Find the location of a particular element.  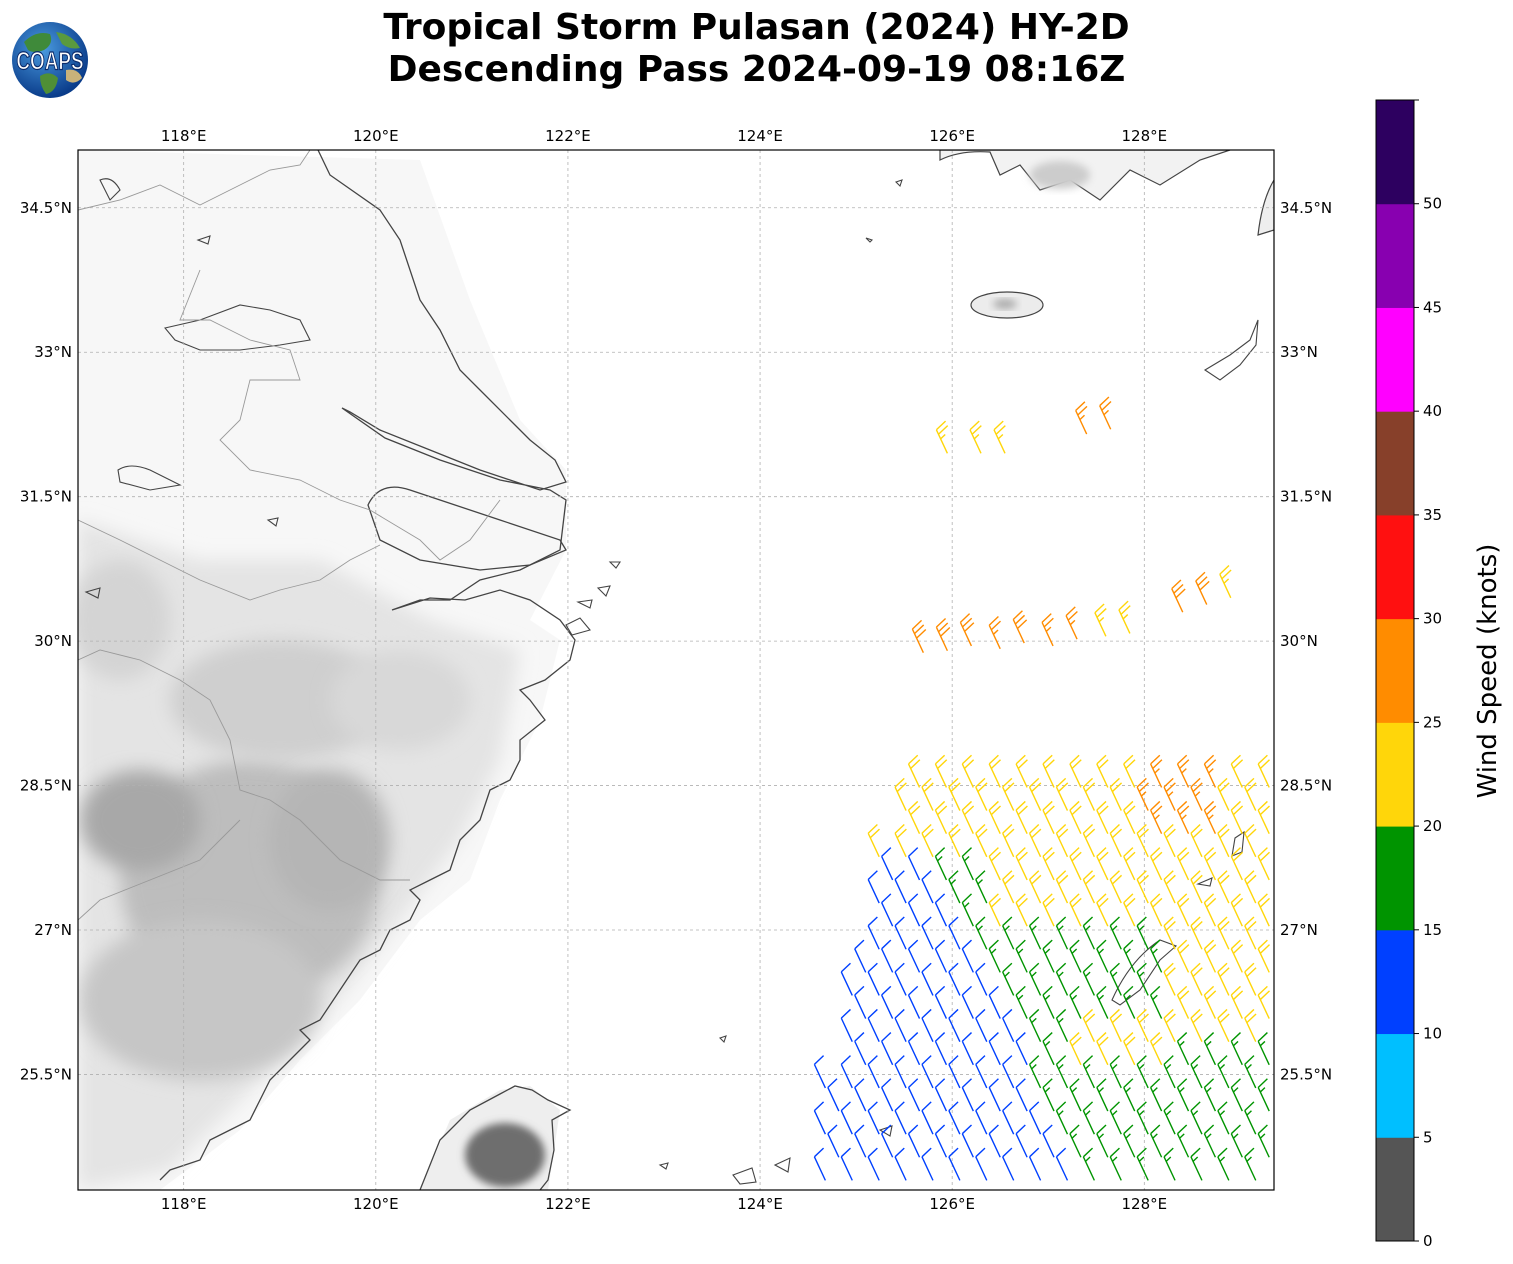

colorbar-tick-label: 30 is located at coordinates (1432, 619).